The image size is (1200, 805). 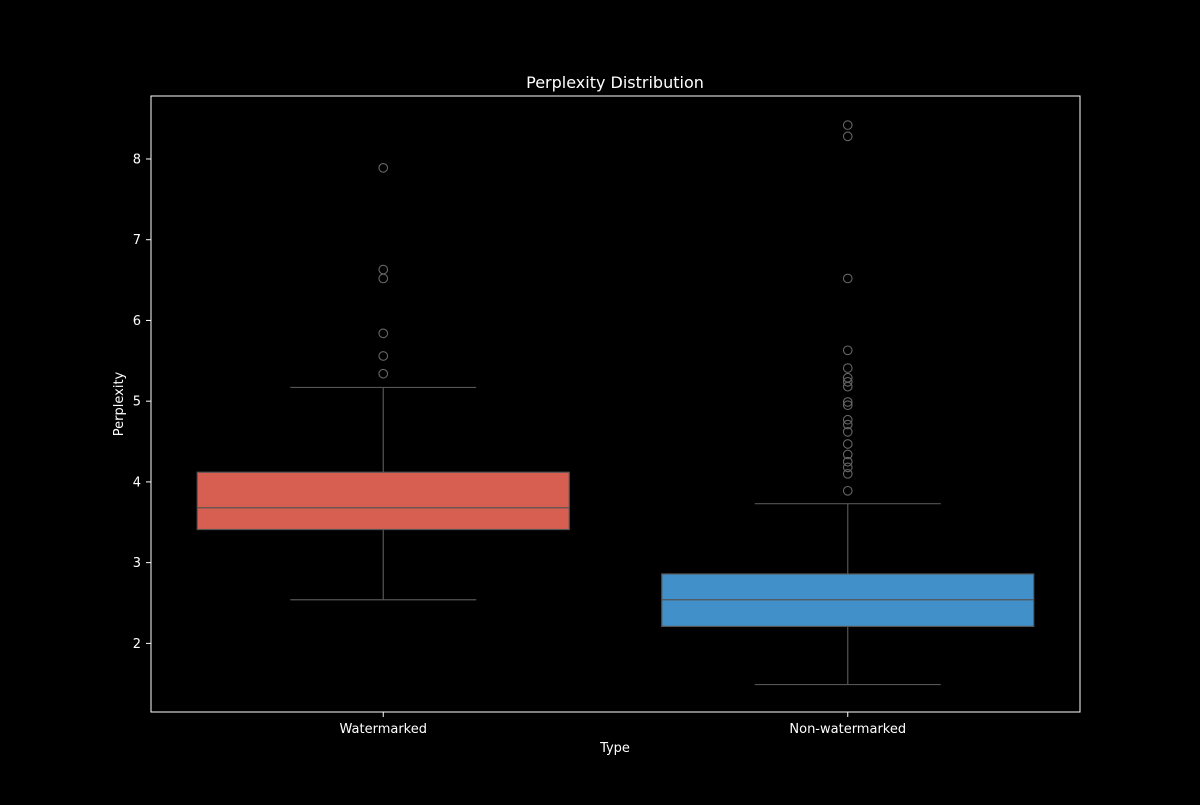 I want to click on y-tick-label: 4, so click(x=137, y=482).